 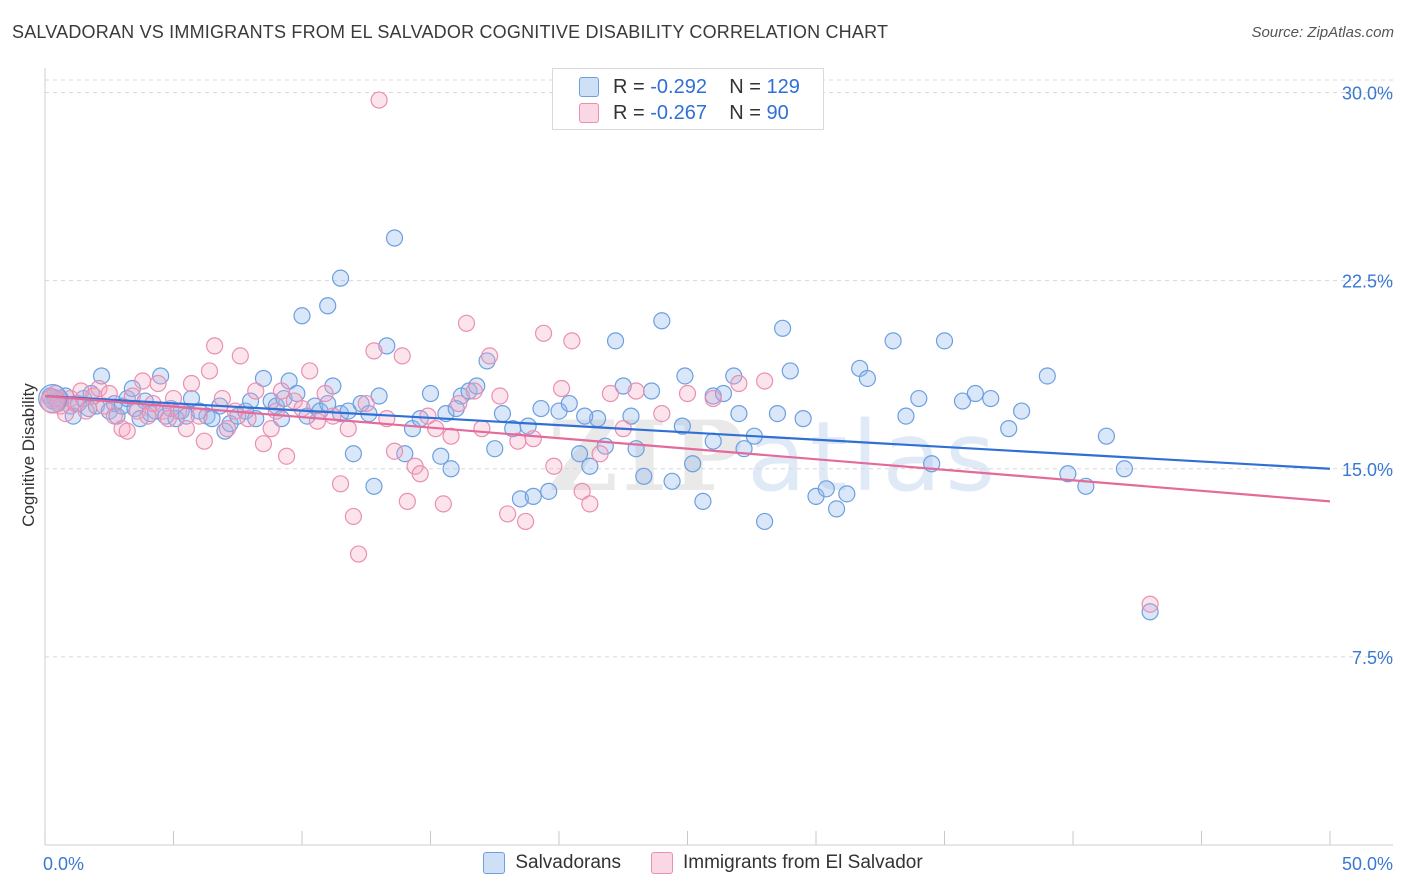 I want to click on y-tick-label: 15.0%, so click(x=1367, y=470).